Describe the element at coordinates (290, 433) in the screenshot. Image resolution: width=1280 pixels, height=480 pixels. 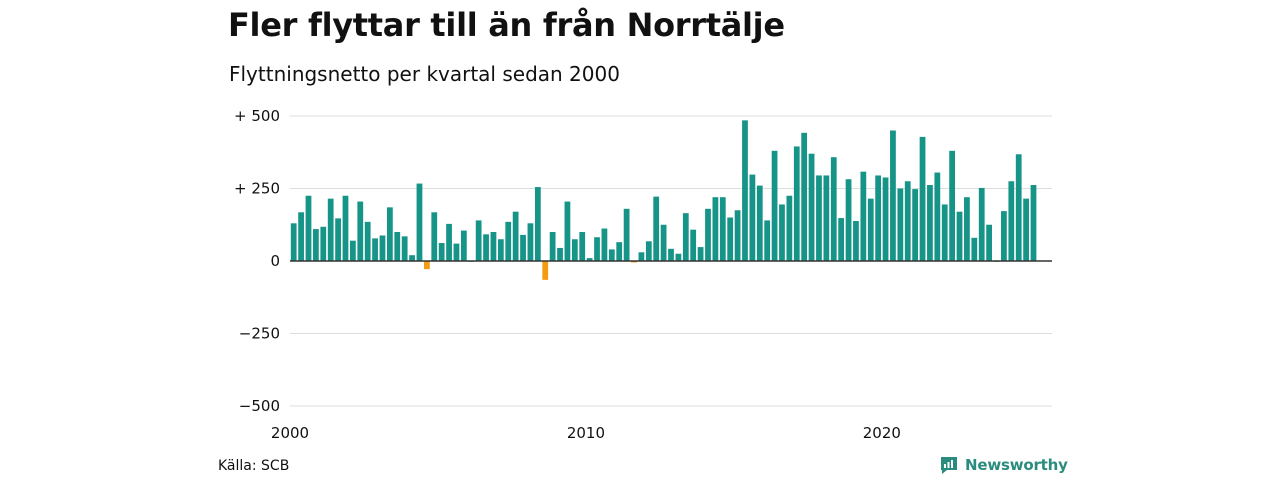
I see `x-tick-label: 2000` at that location.